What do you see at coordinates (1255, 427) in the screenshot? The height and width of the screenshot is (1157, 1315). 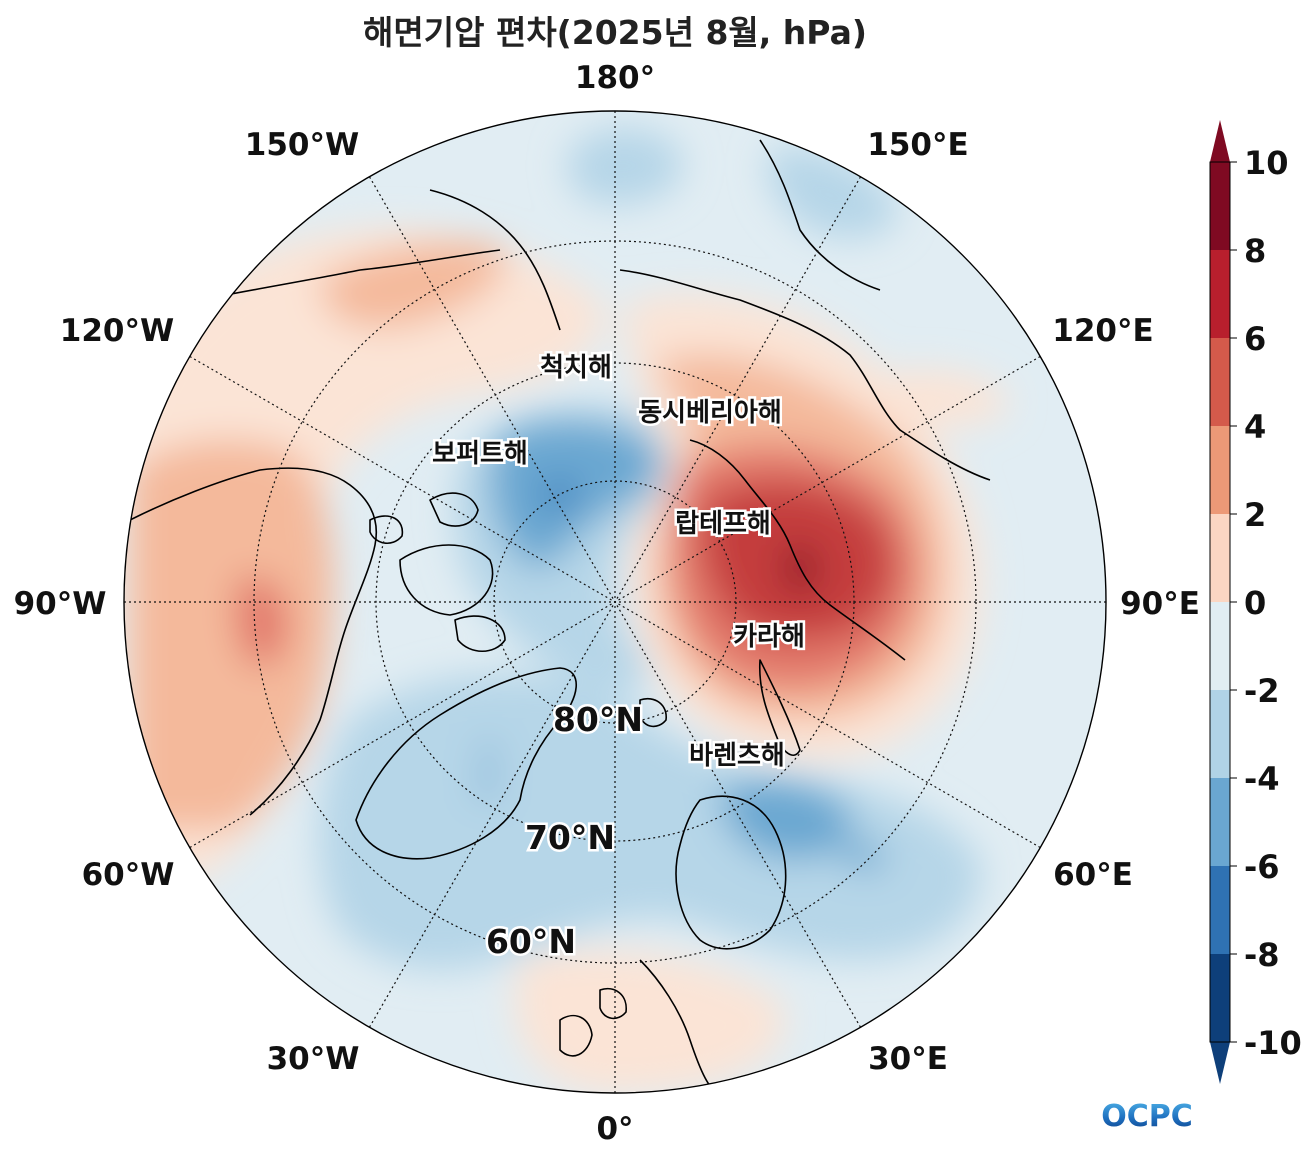 I see `colorbar-tick-label: 4` at bounding box center [1255, 427].